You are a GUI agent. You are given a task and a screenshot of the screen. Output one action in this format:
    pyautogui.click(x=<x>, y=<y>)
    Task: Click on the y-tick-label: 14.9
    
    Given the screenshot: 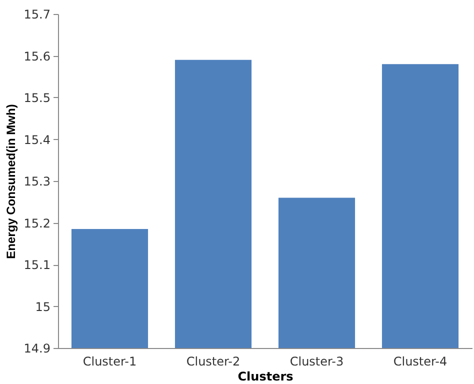 What is the action you would take?
    pyautogui.click(x=37, y=349)
    